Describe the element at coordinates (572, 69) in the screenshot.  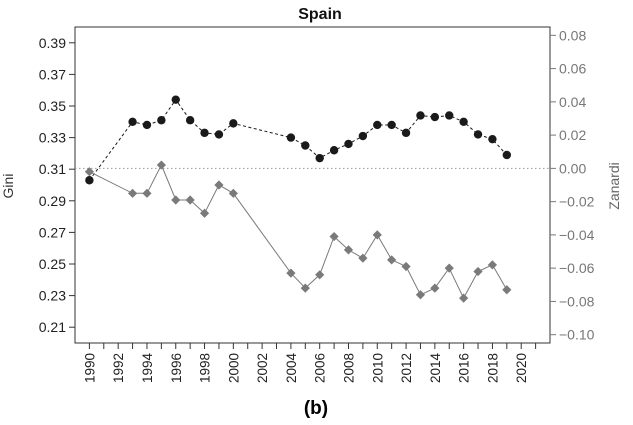
I see `right-axis-tick-label: 0.06` at that location.